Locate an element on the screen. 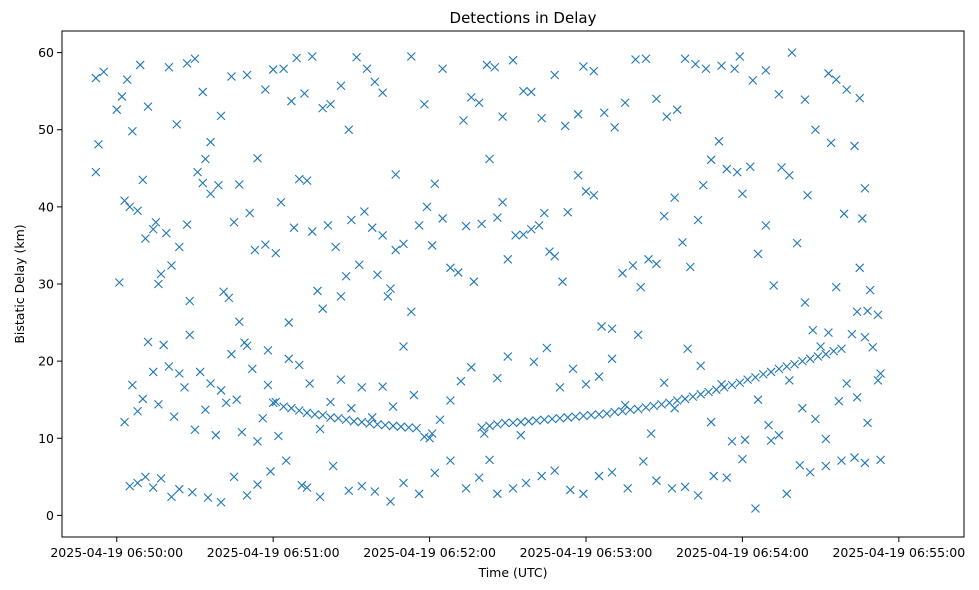  y-tick-label: 10 is located at coordinates (46, 438).